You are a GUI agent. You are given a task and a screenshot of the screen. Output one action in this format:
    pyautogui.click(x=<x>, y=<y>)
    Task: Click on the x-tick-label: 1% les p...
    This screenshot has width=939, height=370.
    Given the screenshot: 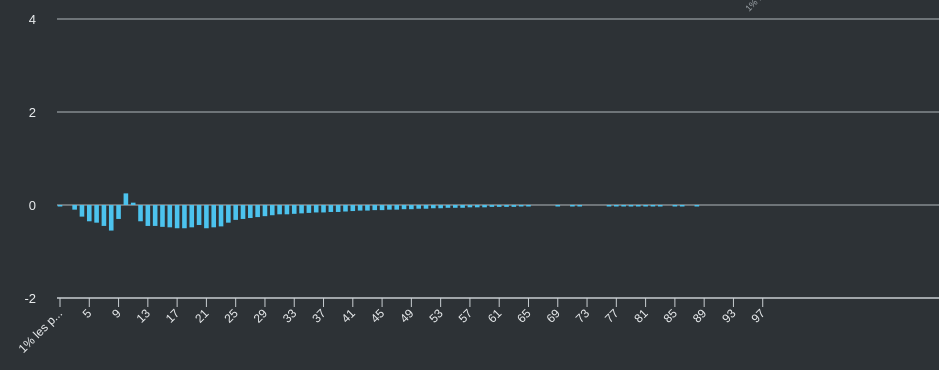 What is the action you would take?
    pyautogui.click(x=41, y=331)
    